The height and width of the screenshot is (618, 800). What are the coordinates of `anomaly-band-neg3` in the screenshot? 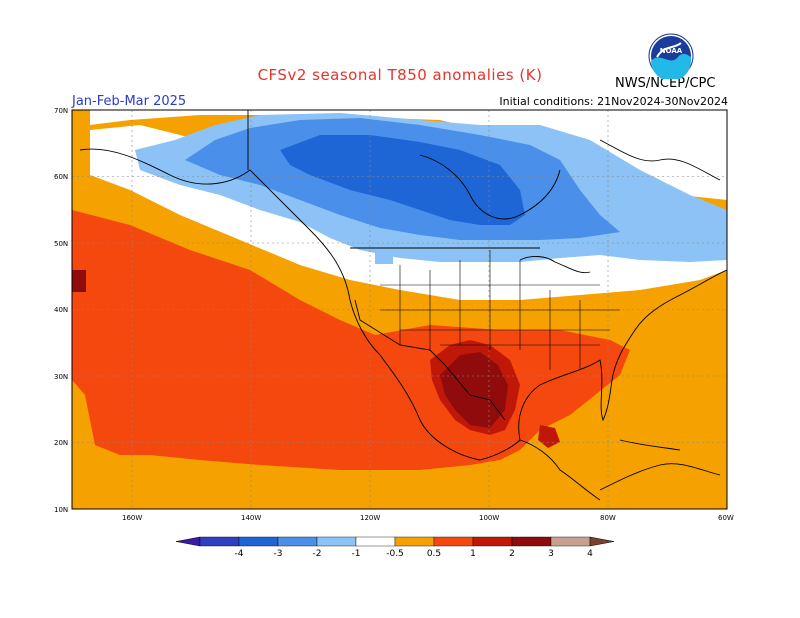 It's located at (402, 180).